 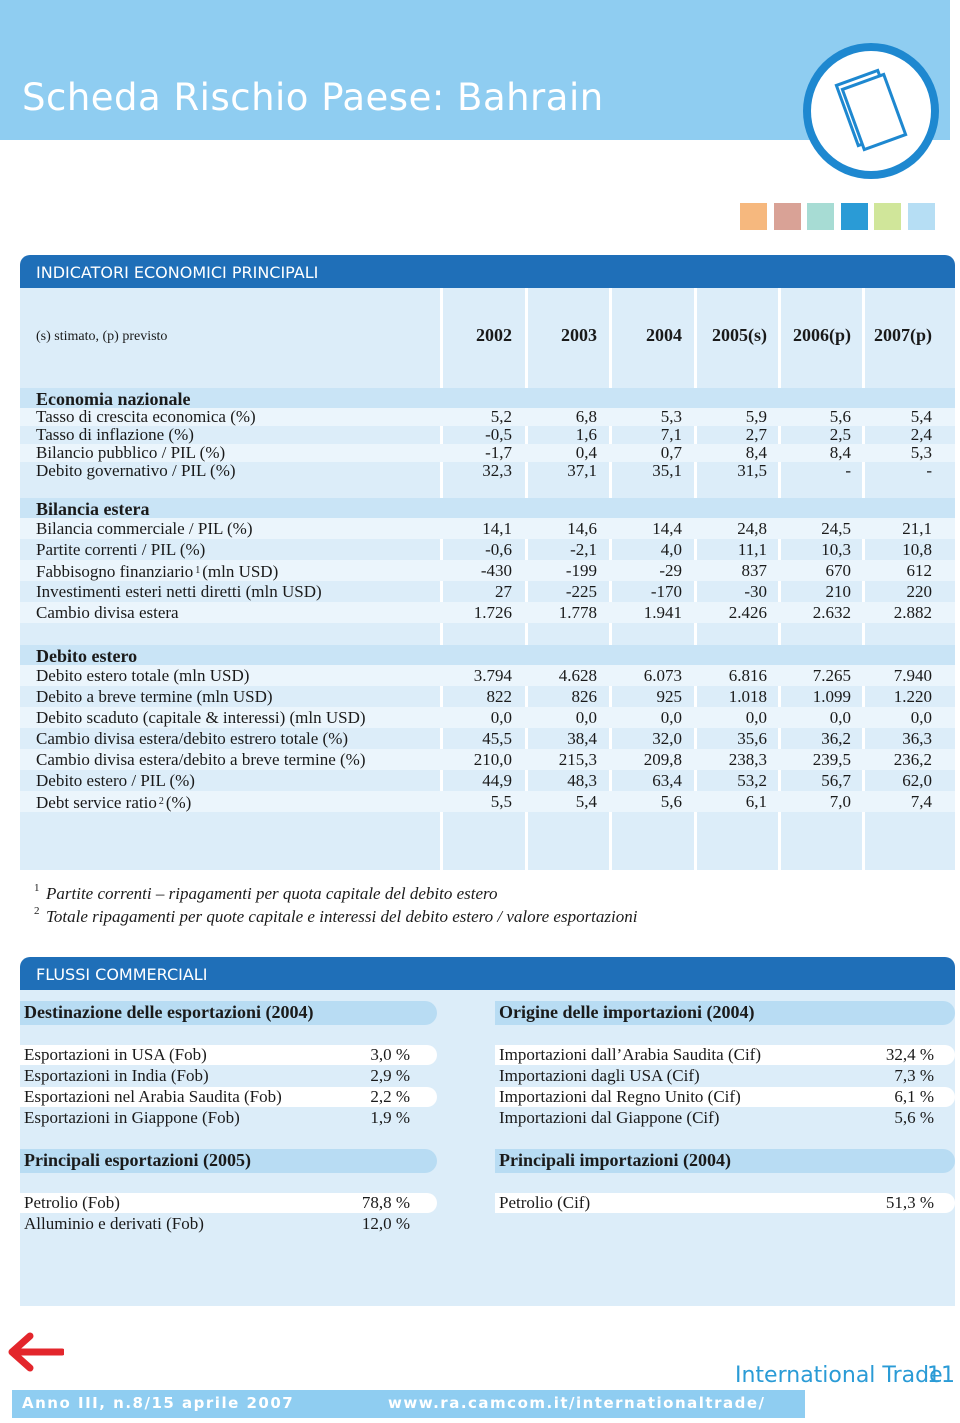 I want to click on row-label: Fabbisogno finanziario 1 (mln USD), so click(x=157, y=571).